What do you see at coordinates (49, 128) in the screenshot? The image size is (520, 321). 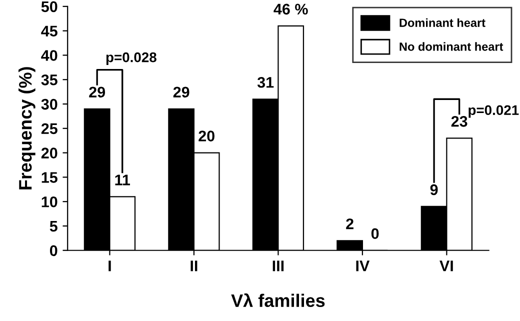 I see `y-tick-label: 25` at bounding box center [49, 128].